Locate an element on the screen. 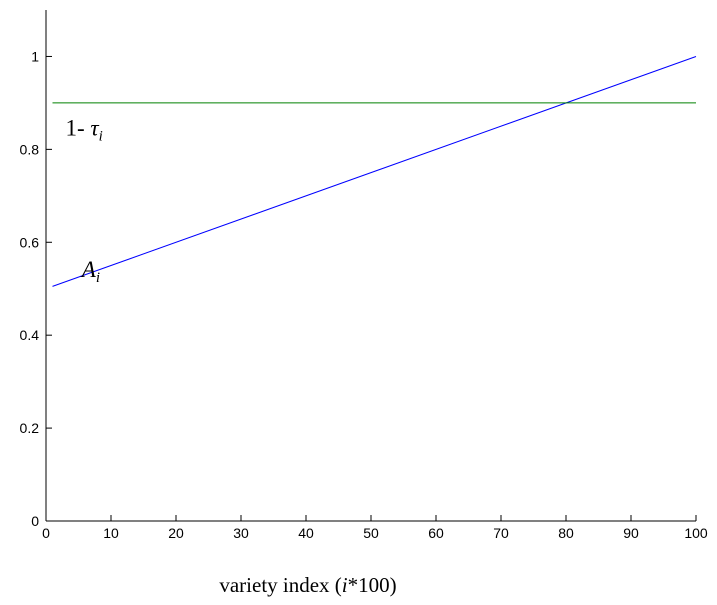  y-tick-label: 1 is located at coordinates (35, 56).